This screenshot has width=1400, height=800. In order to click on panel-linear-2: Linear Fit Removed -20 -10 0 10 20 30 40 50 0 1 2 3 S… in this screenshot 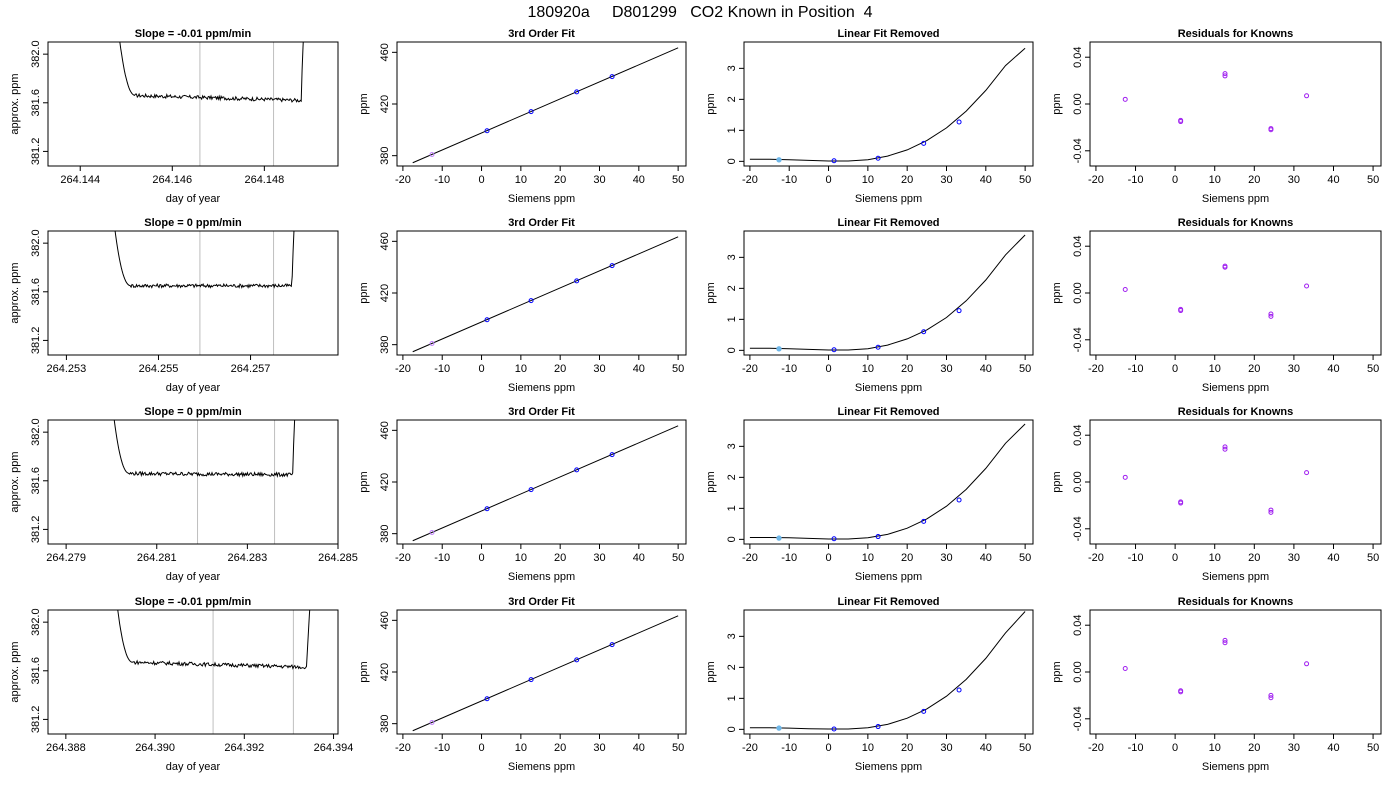, I will do `click(869, 305)`.